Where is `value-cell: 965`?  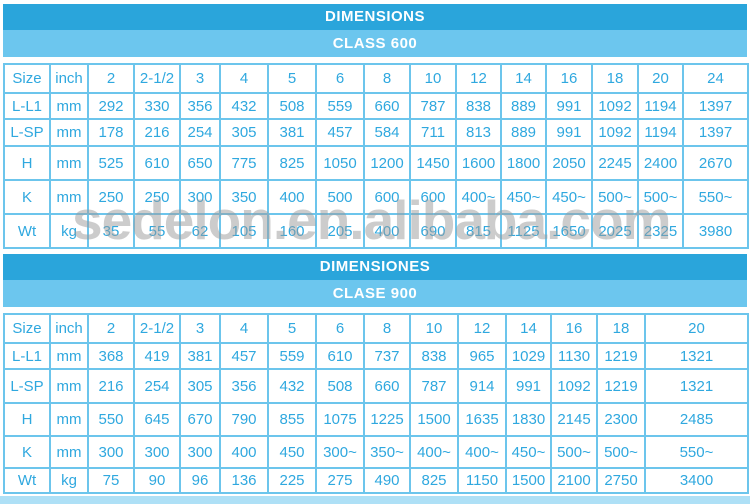 value-cell: 965 is located at coordinates (482, 356).